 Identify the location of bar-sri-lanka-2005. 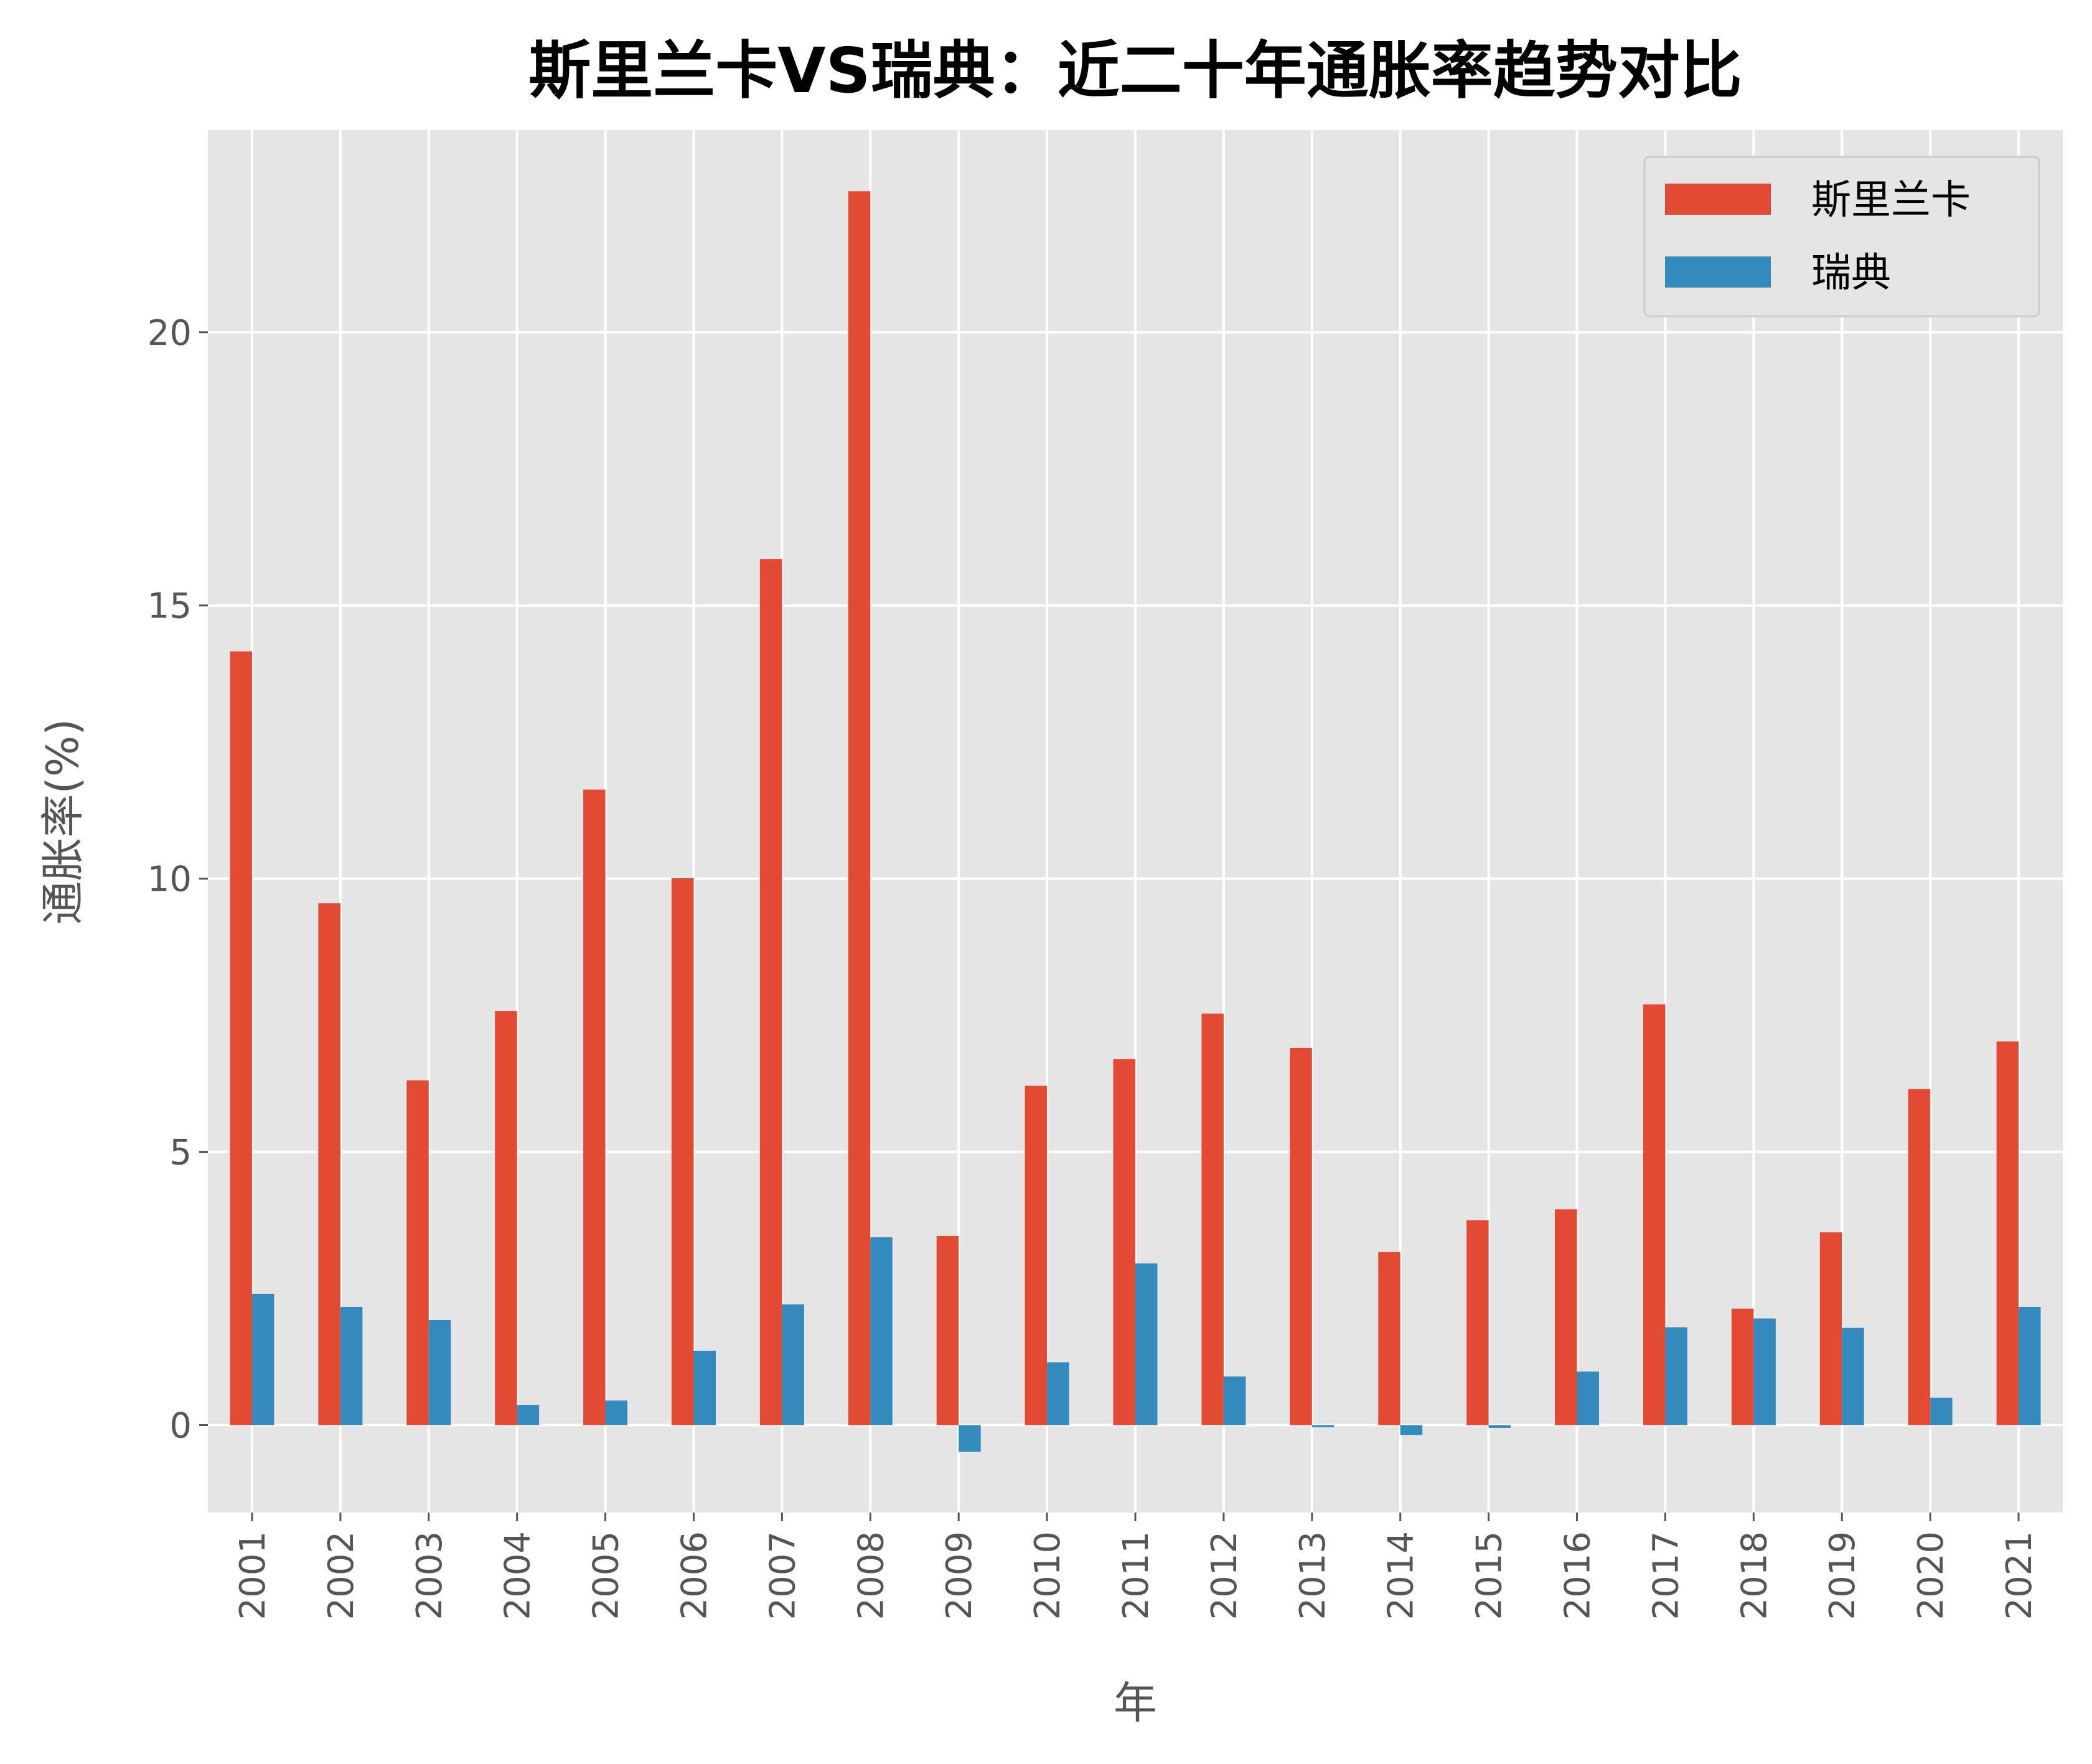
(594, 1107).